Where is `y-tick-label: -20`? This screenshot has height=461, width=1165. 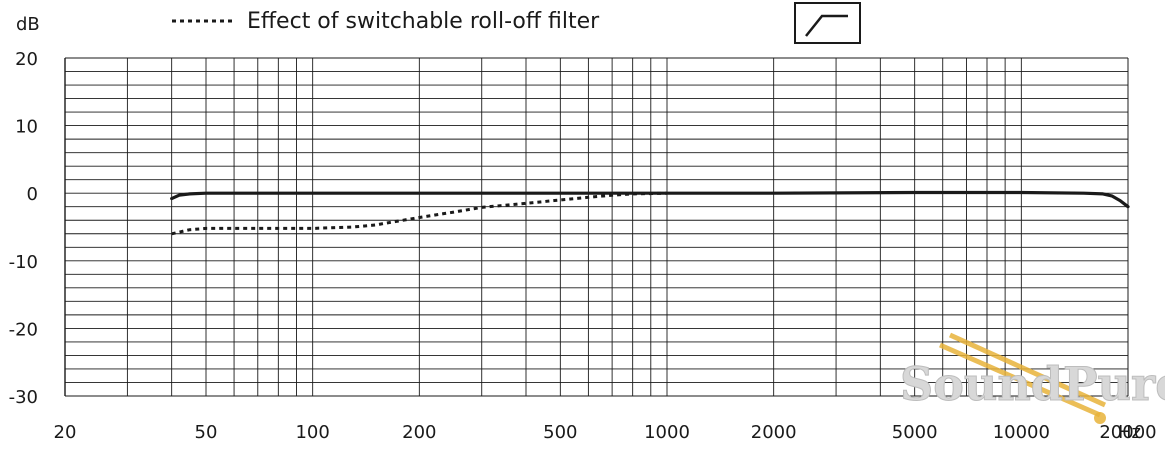
y-tick-label: -20 is located at coordinates (23, 329).